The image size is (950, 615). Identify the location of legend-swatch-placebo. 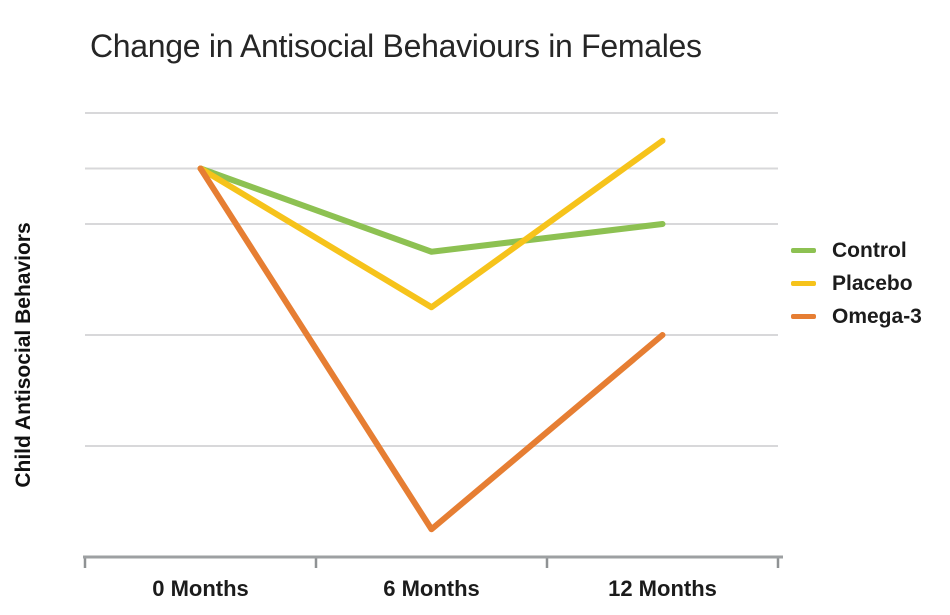
(803, 283).